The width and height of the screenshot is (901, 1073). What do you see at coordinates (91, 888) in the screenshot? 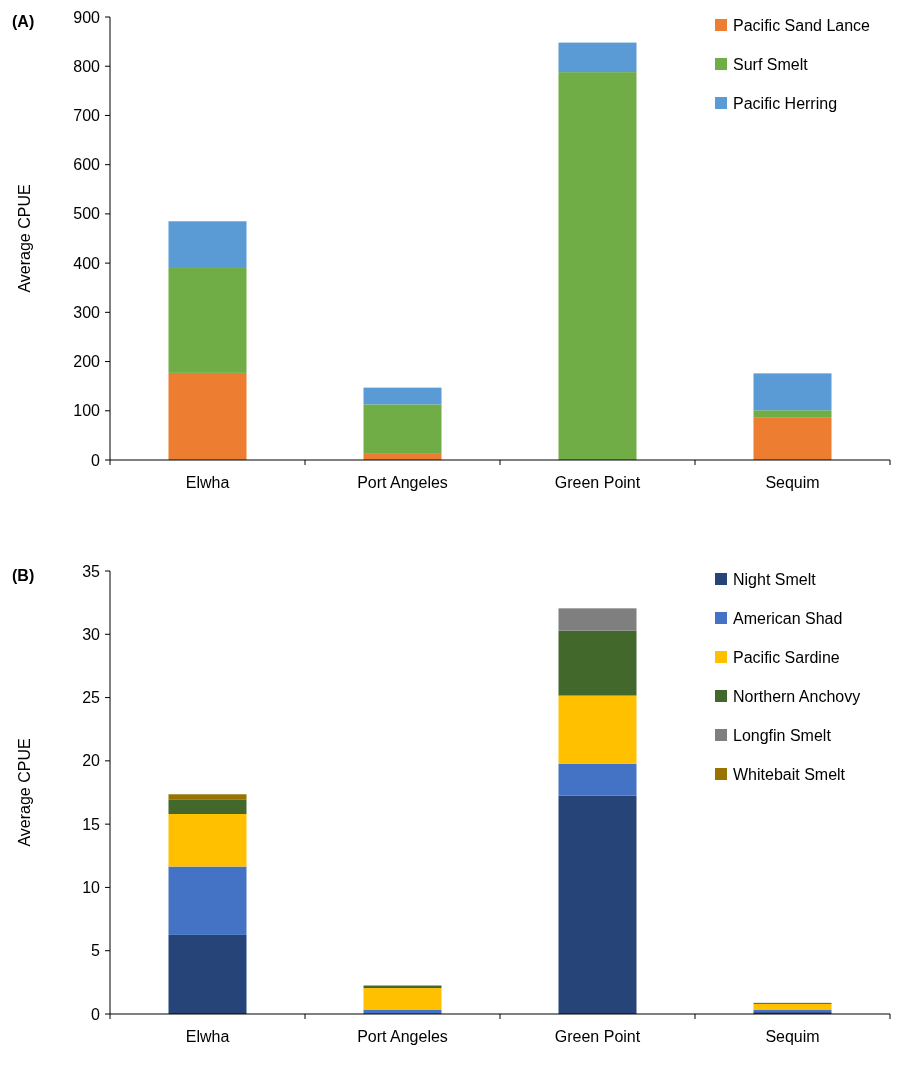
I see `y-tick-label: 10` at bounding box center [91, 888].